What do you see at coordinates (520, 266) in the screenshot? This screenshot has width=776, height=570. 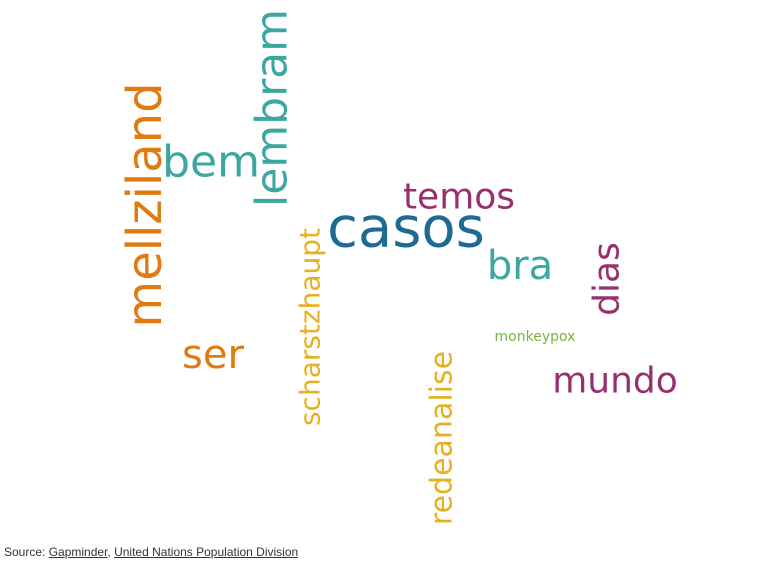 I see `word-bra: bra` at bounding box center [520, 266].